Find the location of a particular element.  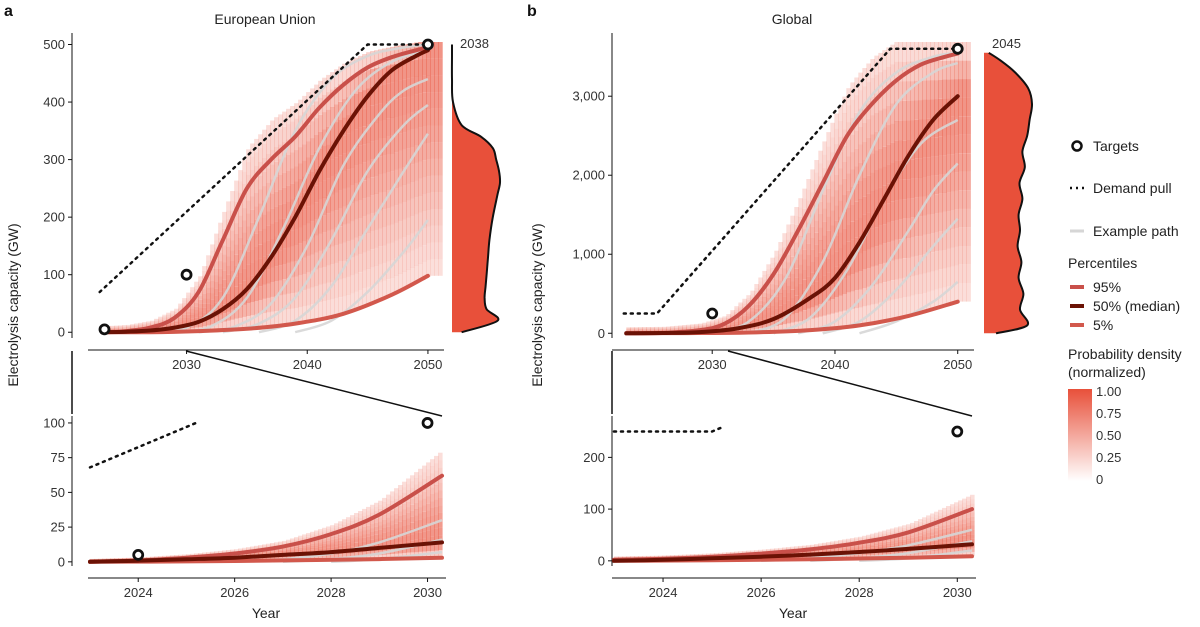

demand-pull-line is located at coordinates (790, 181).